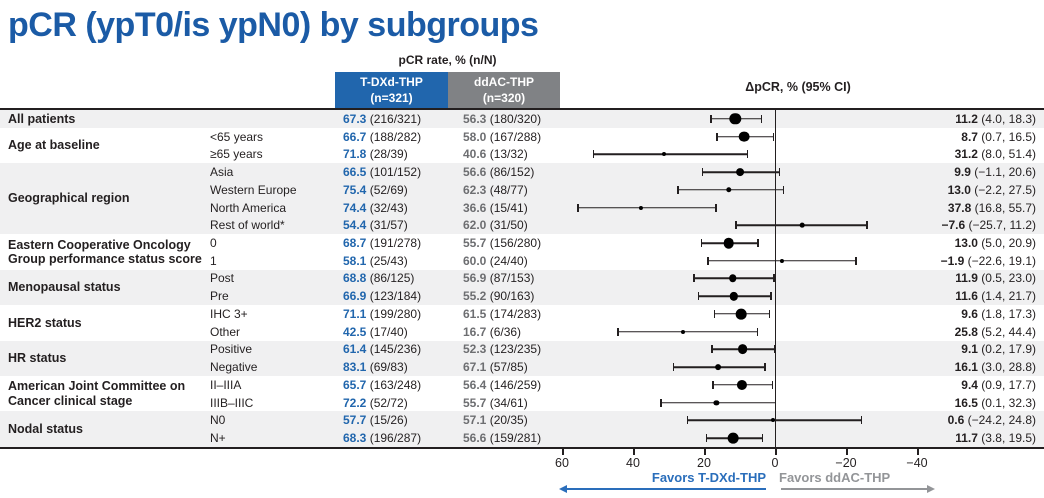 The image size is (1044, 498). I want to click on favors-ddac-arrowhead-icon, so click(931, 489).